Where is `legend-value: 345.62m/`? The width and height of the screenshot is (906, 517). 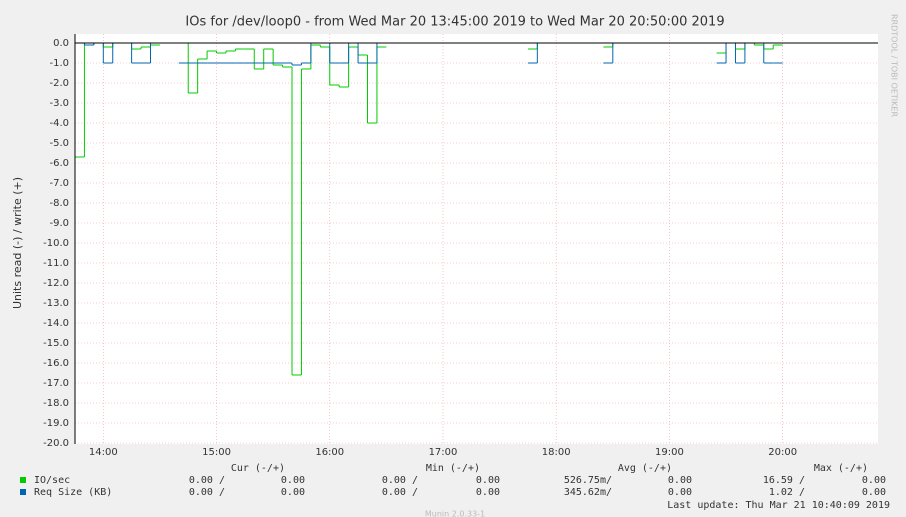
legend-value: 345.62m/ is located at coordinates (588, 492).